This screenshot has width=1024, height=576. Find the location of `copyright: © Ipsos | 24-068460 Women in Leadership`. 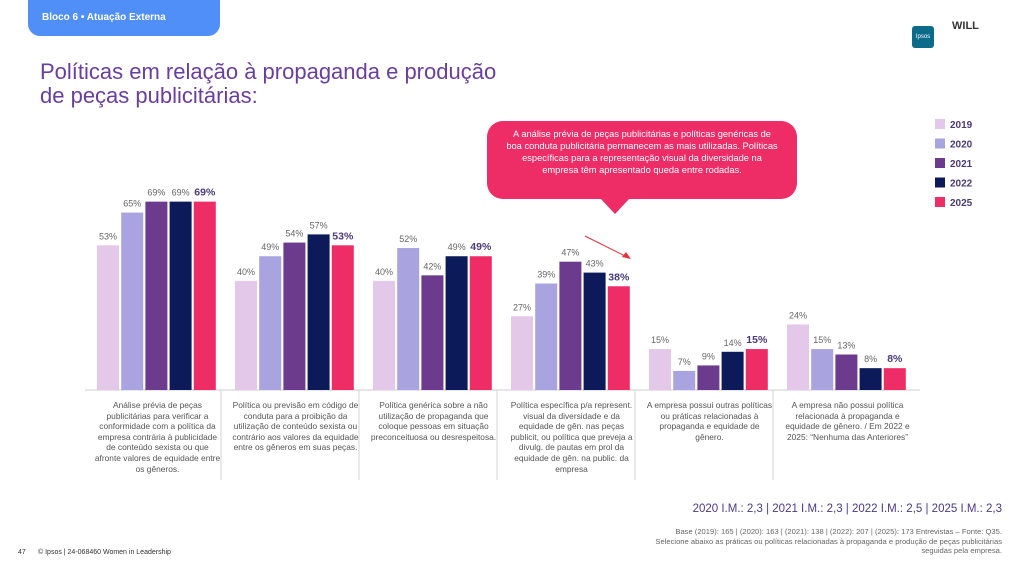

copyright: © Ipsos | 24-068460 Women in Leadership is located at coordinates (104, 552).